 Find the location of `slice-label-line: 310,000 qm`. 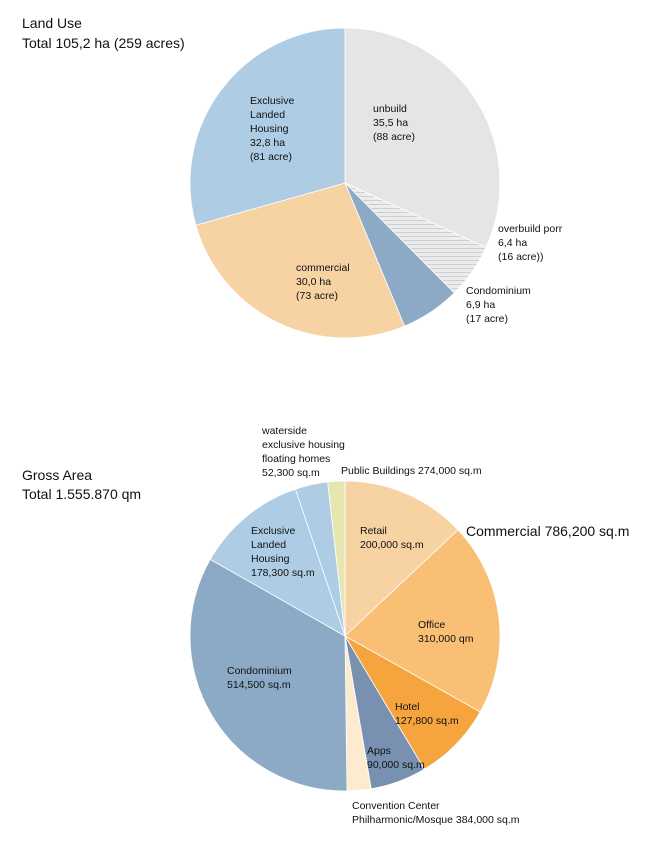

slice-label-line: 310,000 qm is located at coordinates (446, 639).